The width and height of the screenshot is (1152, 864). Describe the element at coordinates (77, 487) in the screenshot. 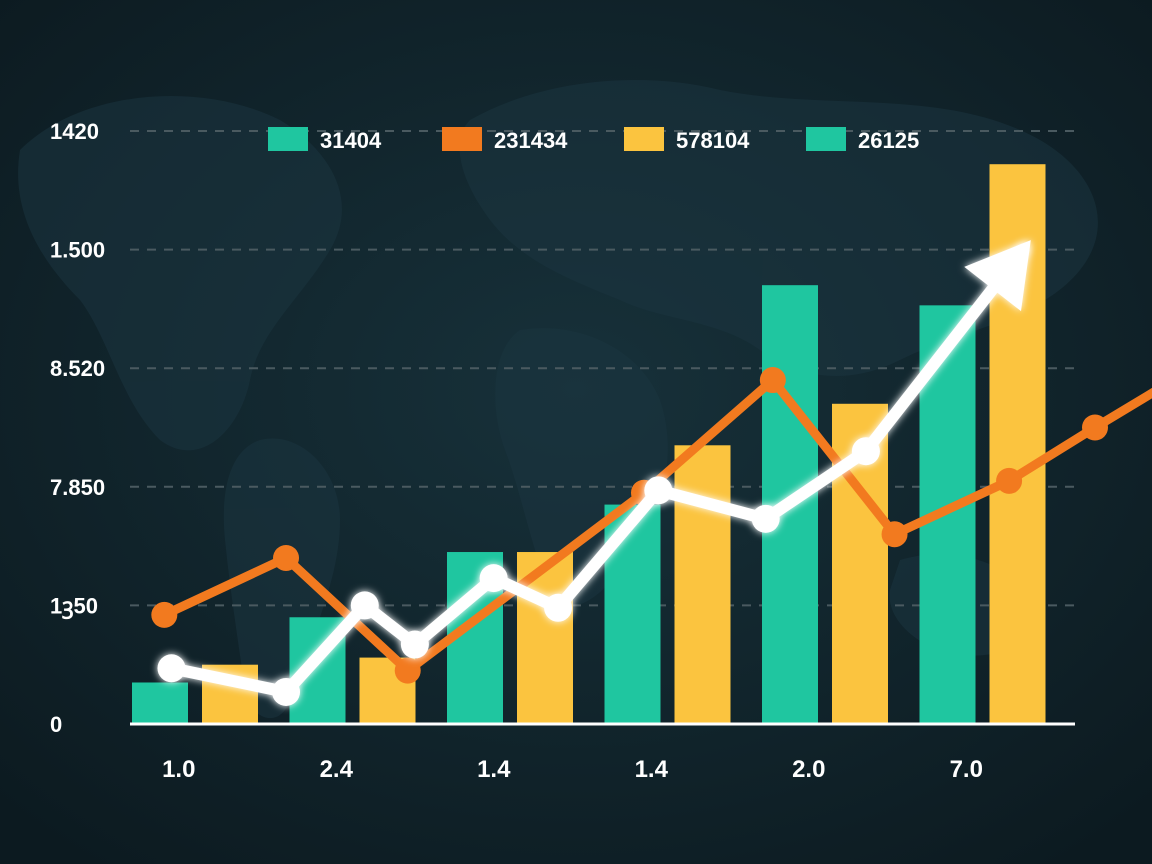

I see `y-tick-label: 7.850` at that location.